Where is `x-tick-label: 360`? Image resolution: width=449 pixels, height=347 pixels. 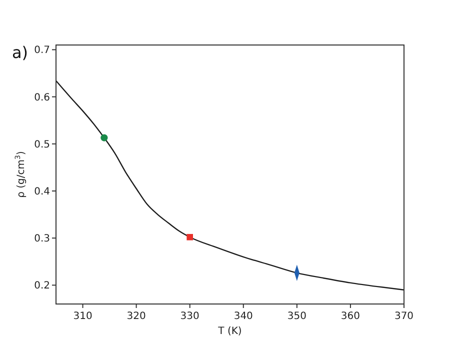 x-tick-label: 360 is located at coordinates (350, 316).